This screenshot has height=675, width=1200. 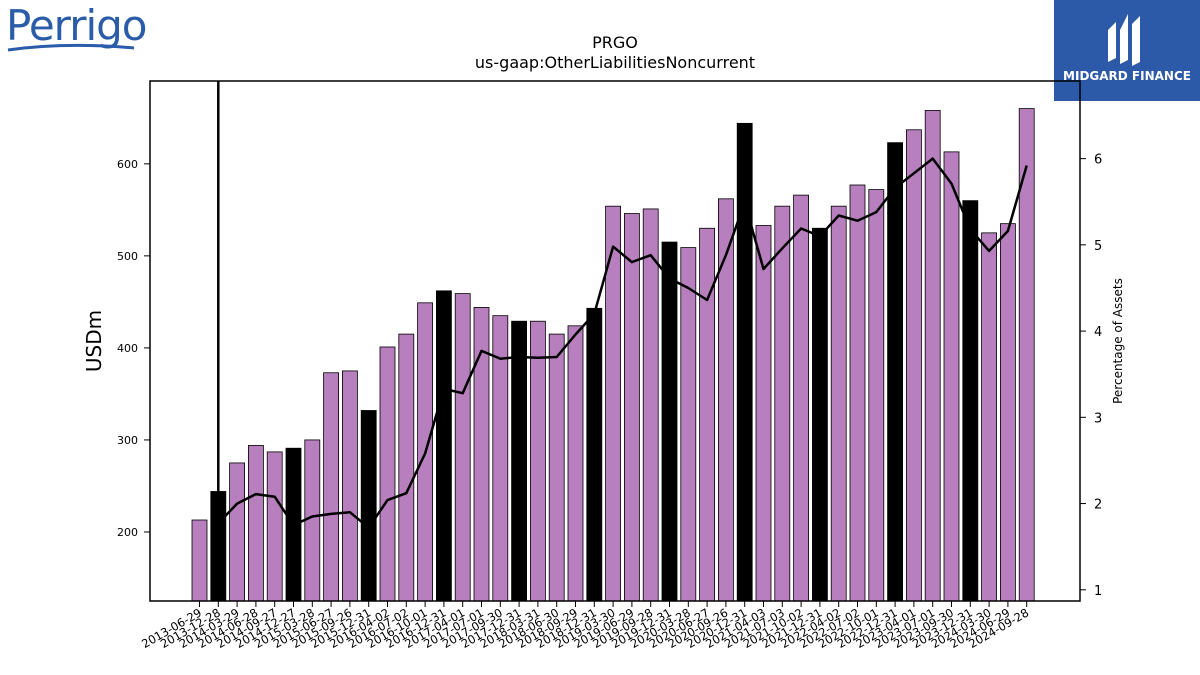 What do you see at coordinates (1098, 505) in the screenshot?
I see `y2-tick-label: 2` at bounding box center [1098, 505].